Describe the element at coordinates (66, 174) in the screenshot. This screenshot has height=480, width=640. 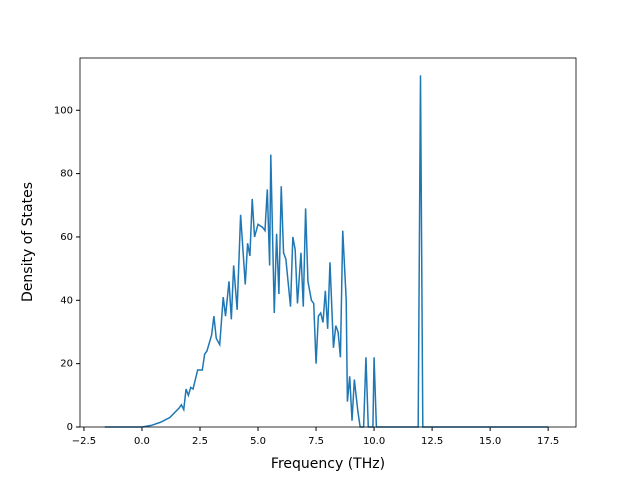
I see `y-tick-label: 80` at that location.